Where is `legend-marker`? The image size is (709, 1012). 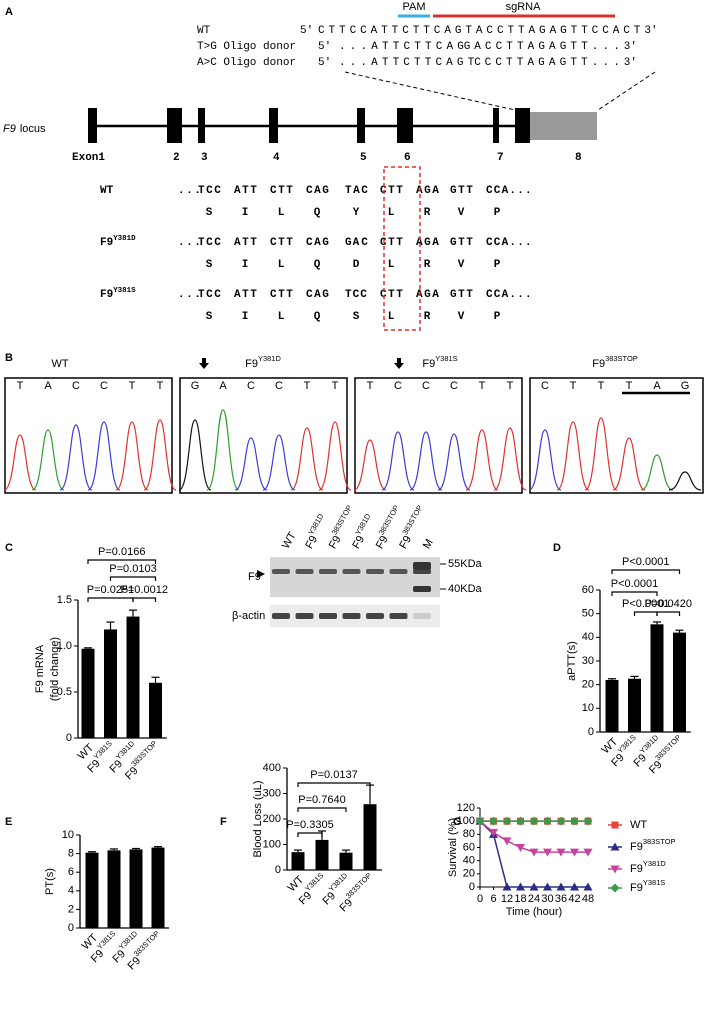
legend-marker is located at coordinates (615, 825).